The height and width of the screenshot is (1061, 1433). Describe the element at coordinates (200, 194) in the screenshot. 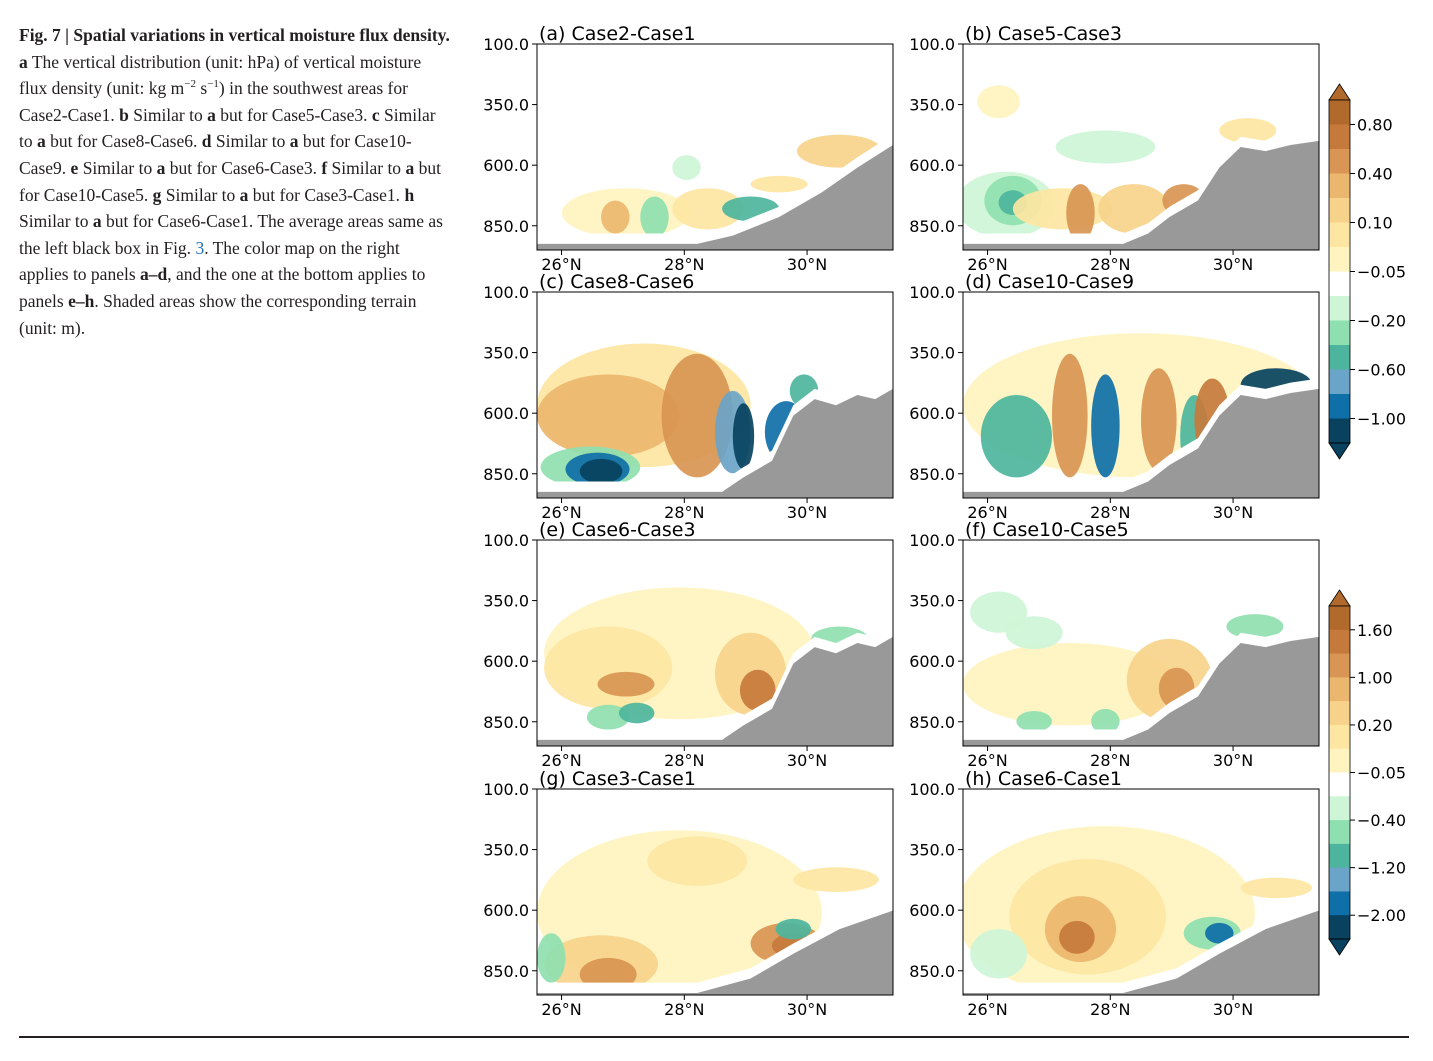

I see `caption-g-text: Similar to` at that location.